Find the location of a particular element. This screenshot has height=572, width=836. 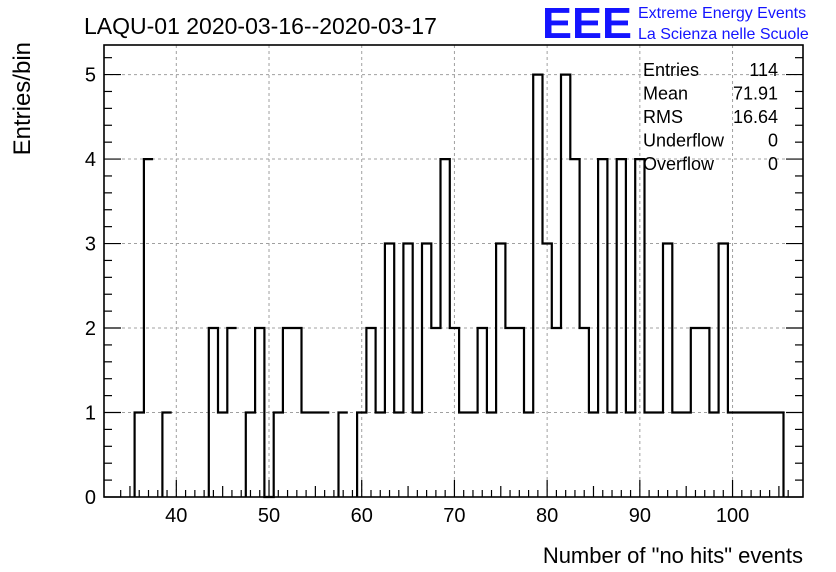

x-tick-label: 80 is located at coordinates (547, 516).